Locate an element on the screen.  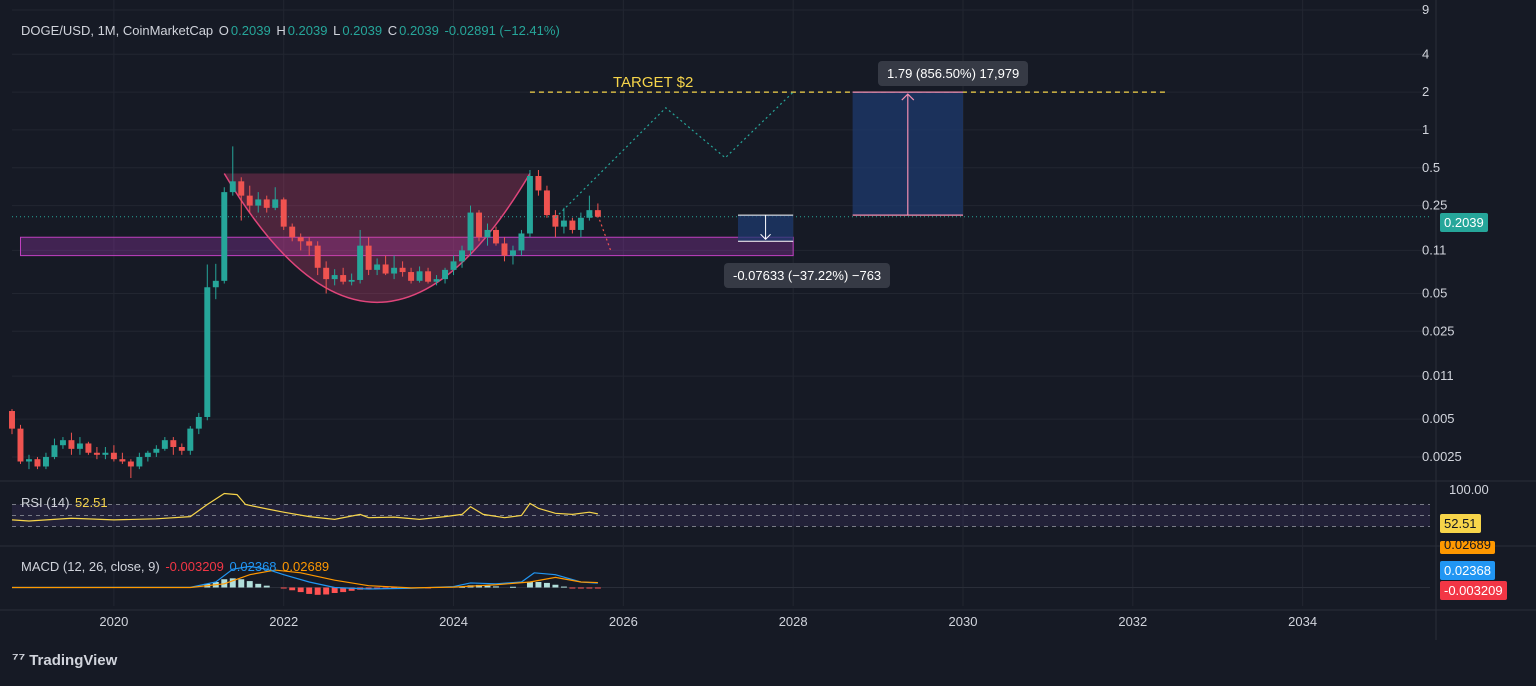
price-tick-label: 9 is located at coordinates (1425, 9).